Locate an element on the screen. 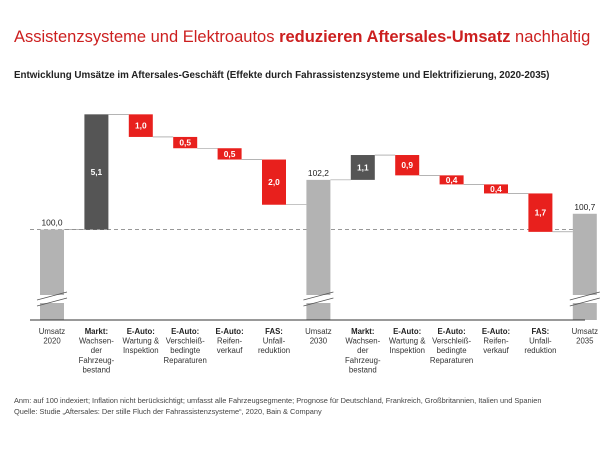 The width and height of the screenshot is (600, 450). value-label: 1,0 is located at coordinates (141, 126).